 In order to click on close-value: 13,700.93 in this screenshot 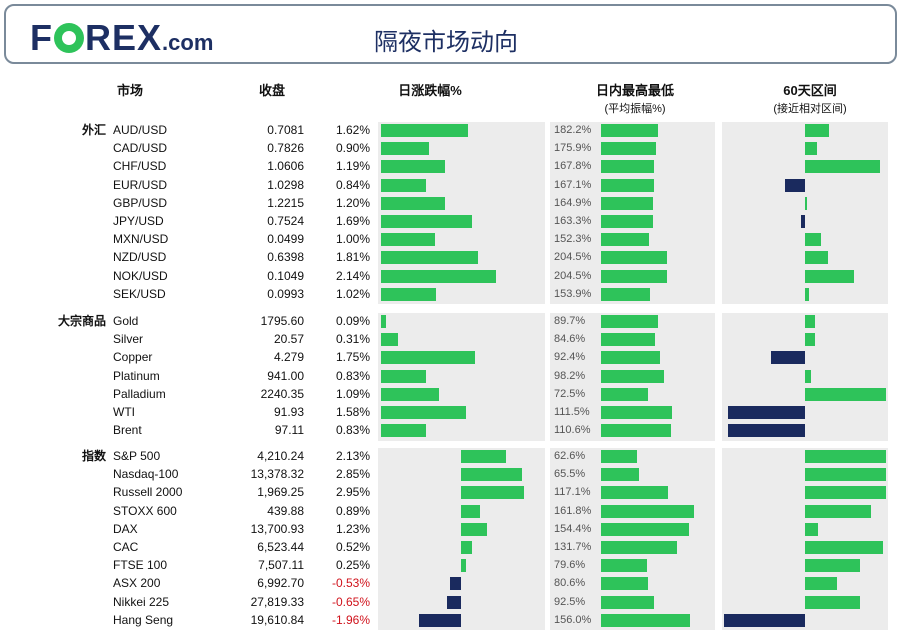, I will do `click(277, 528)`.